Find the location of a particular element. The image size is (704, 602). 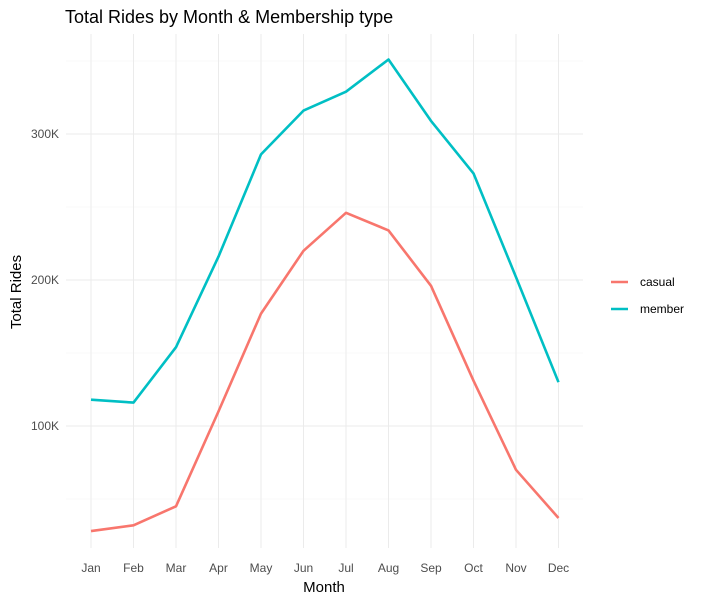

x-tick-label-mar: Mar is located at coordinates (176, 568).